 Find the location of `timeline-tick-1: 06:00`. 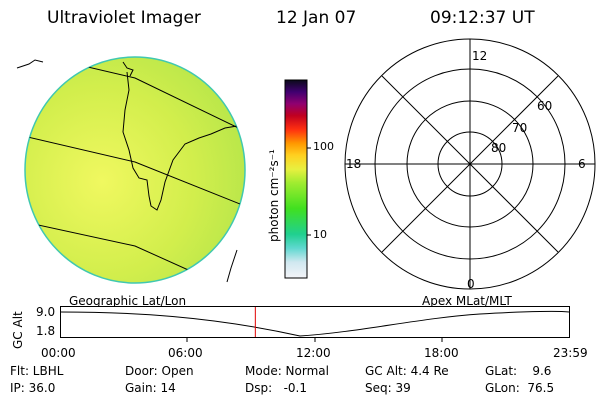

timeline-tick-1: 06:00 is located at coordinates (185, 353).